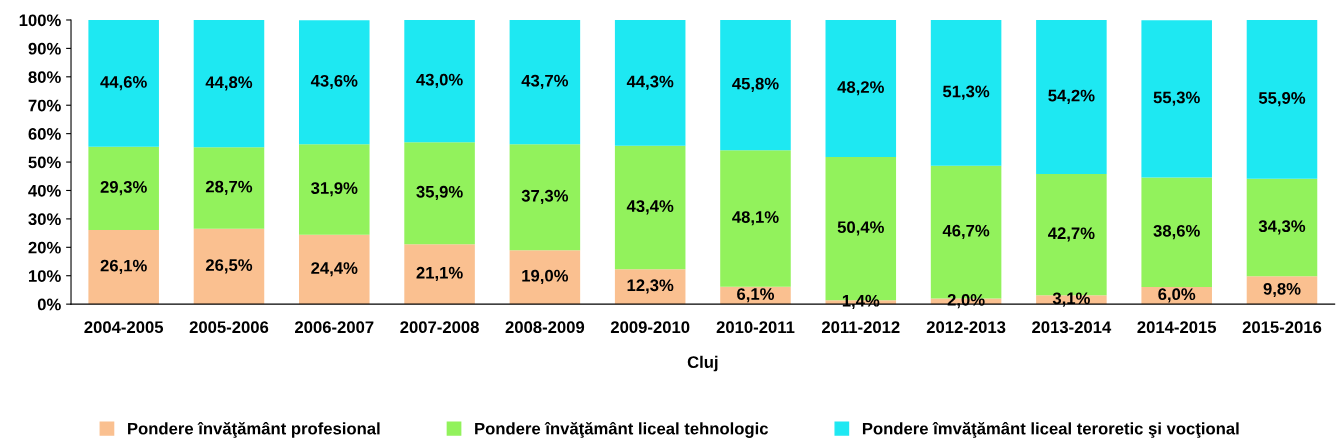 The image size is (1340, 444). I want to click on x-tick-label: 2007-2008, so click(439, 327).